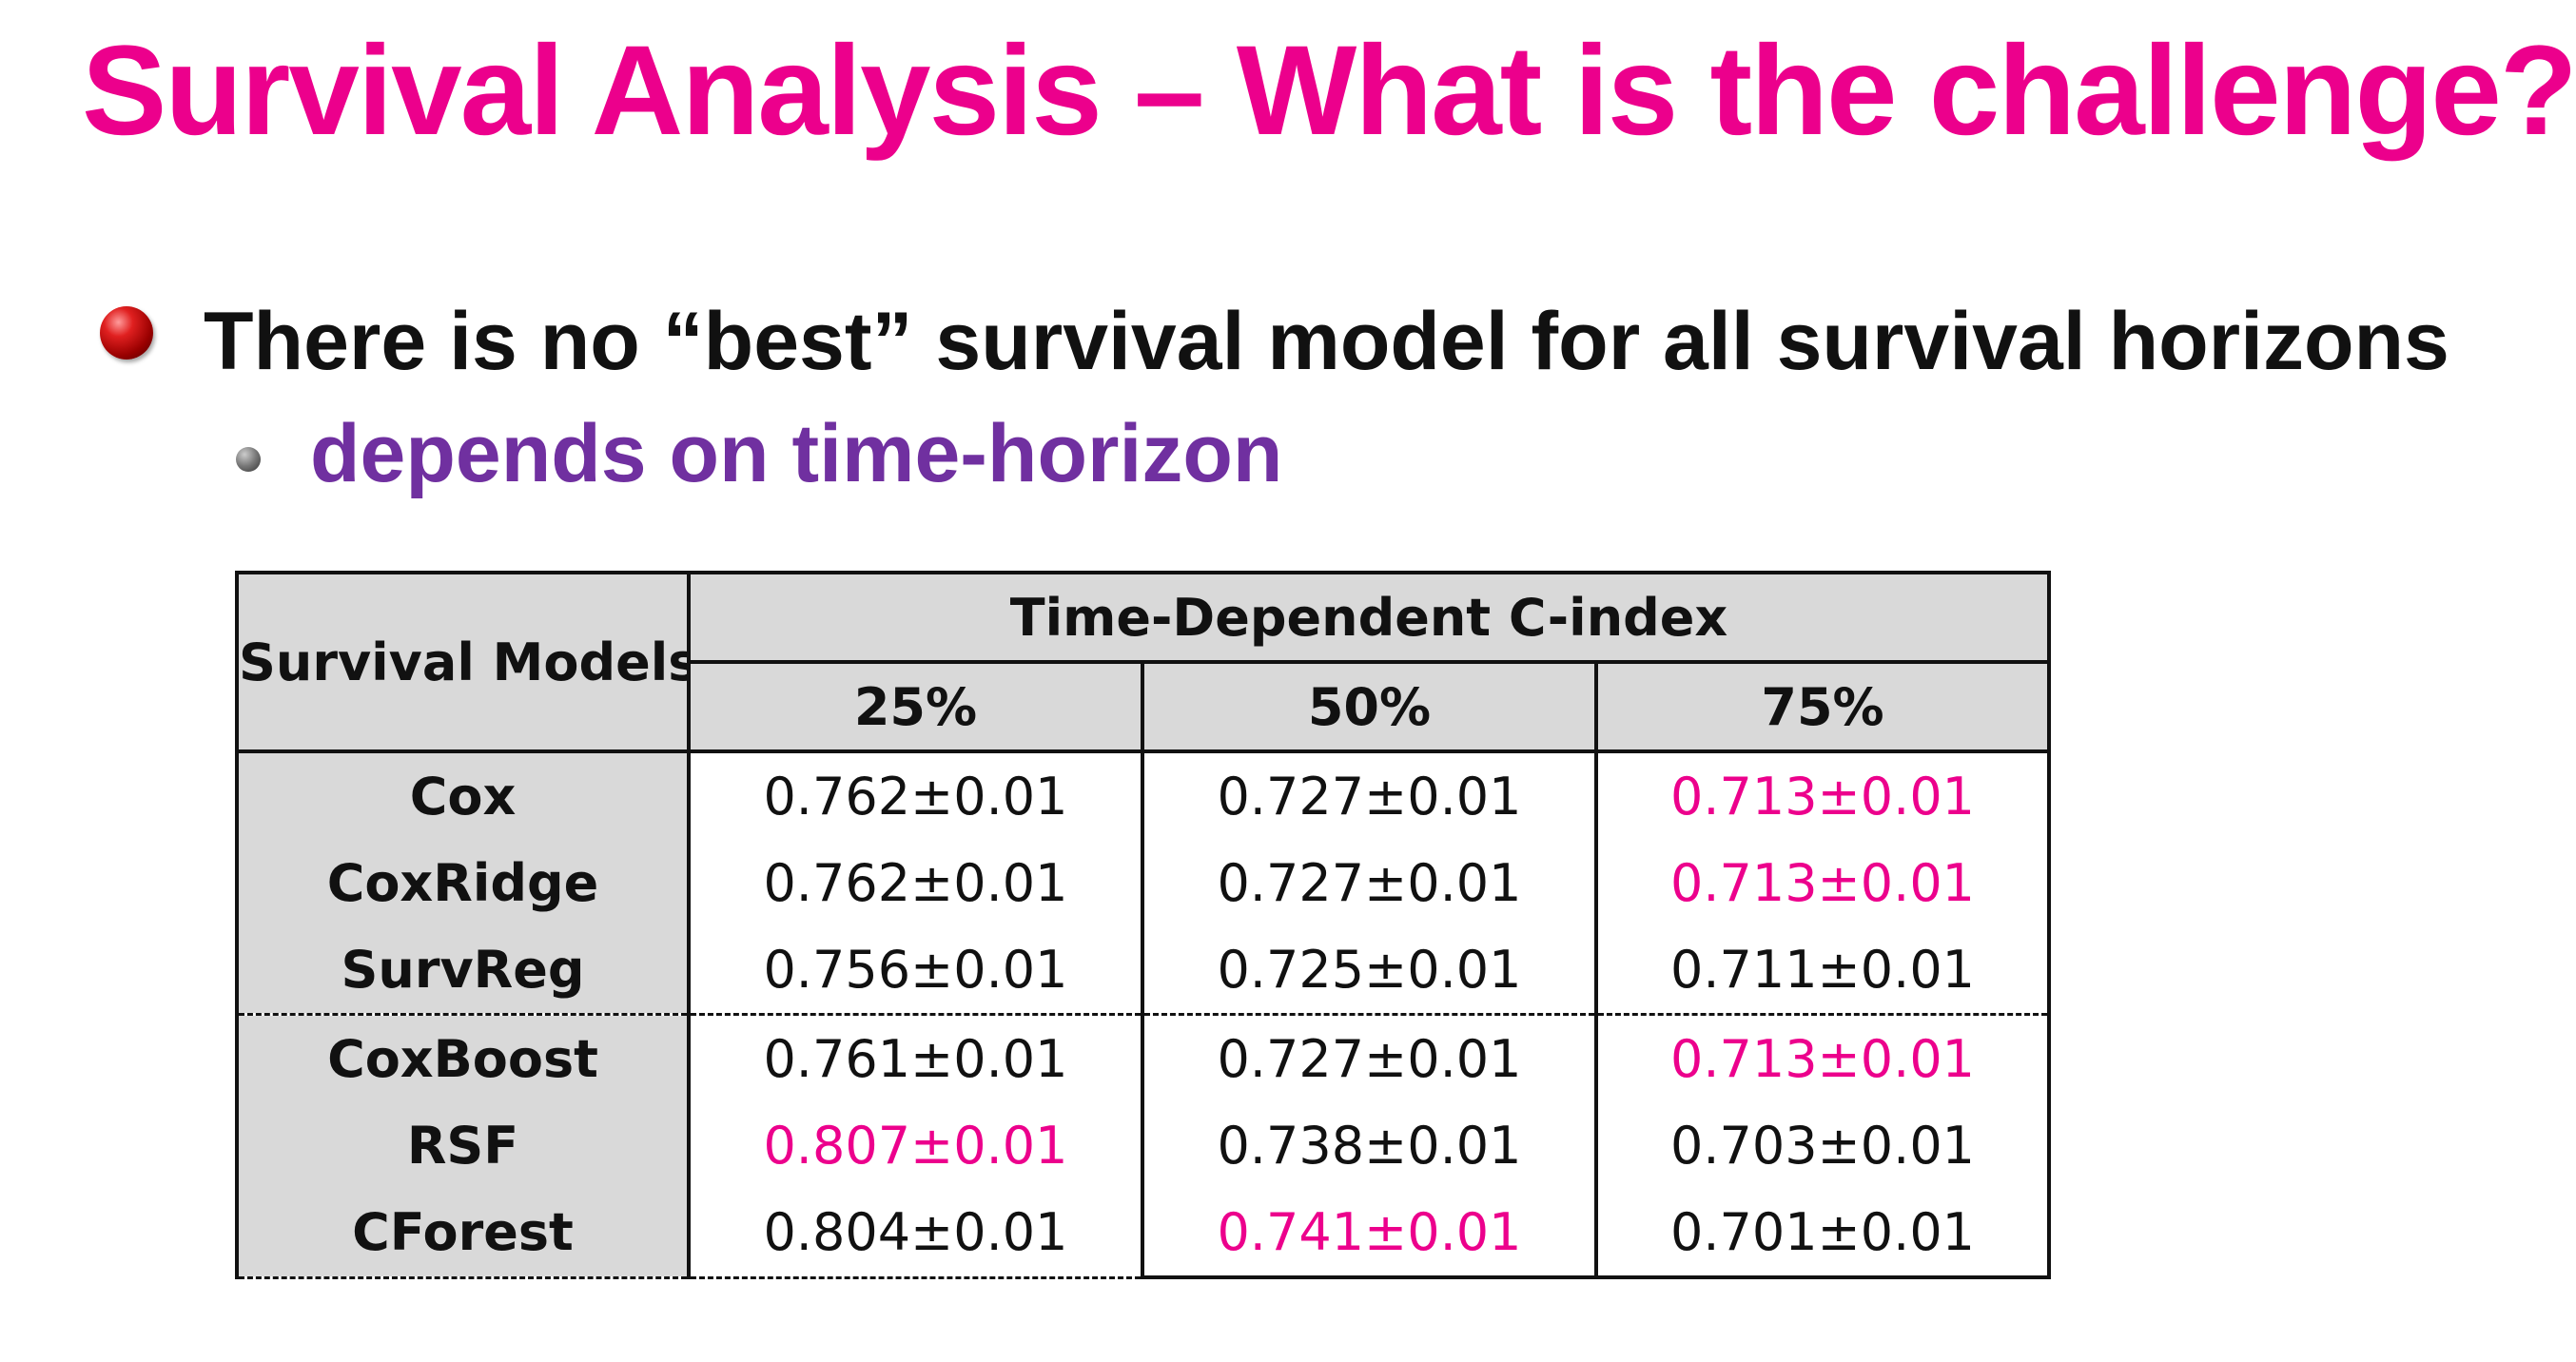 The image size is (2576, 1362). I want to click on c-index-value-cell: 0.701±0.01, so click(1823, 1234).